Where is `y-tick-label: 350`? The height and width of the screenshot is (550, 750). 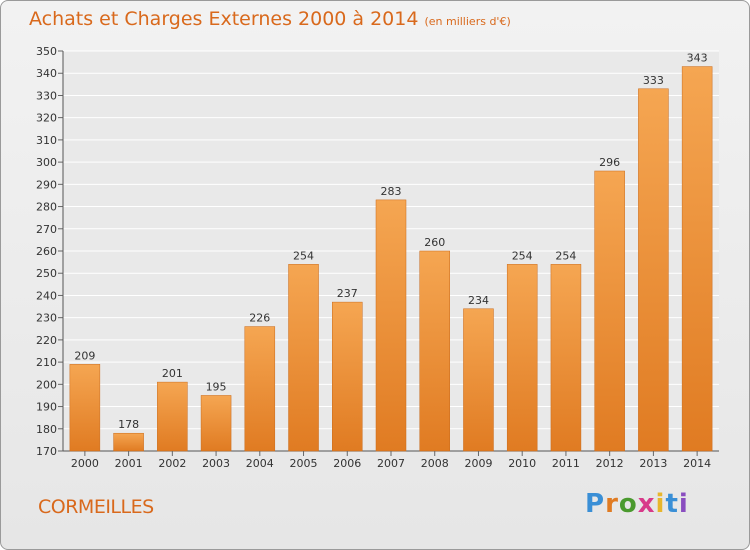
y-tick-label: 350 is located at coordinates (46, 51).